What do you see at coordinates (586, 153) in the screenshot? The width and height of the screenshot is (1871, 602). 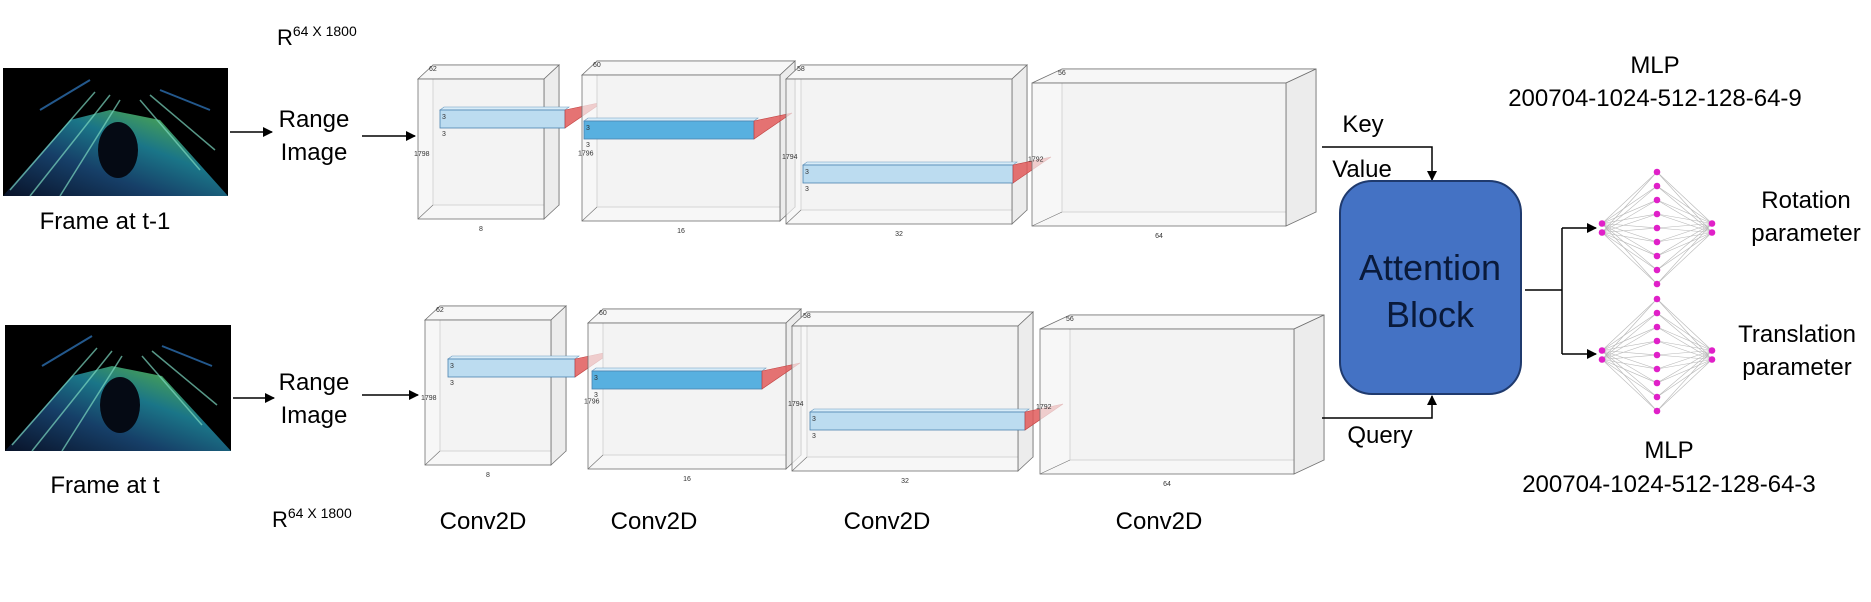 I see `top-layer-2-height: 1796` at bounding box center [586, 153].